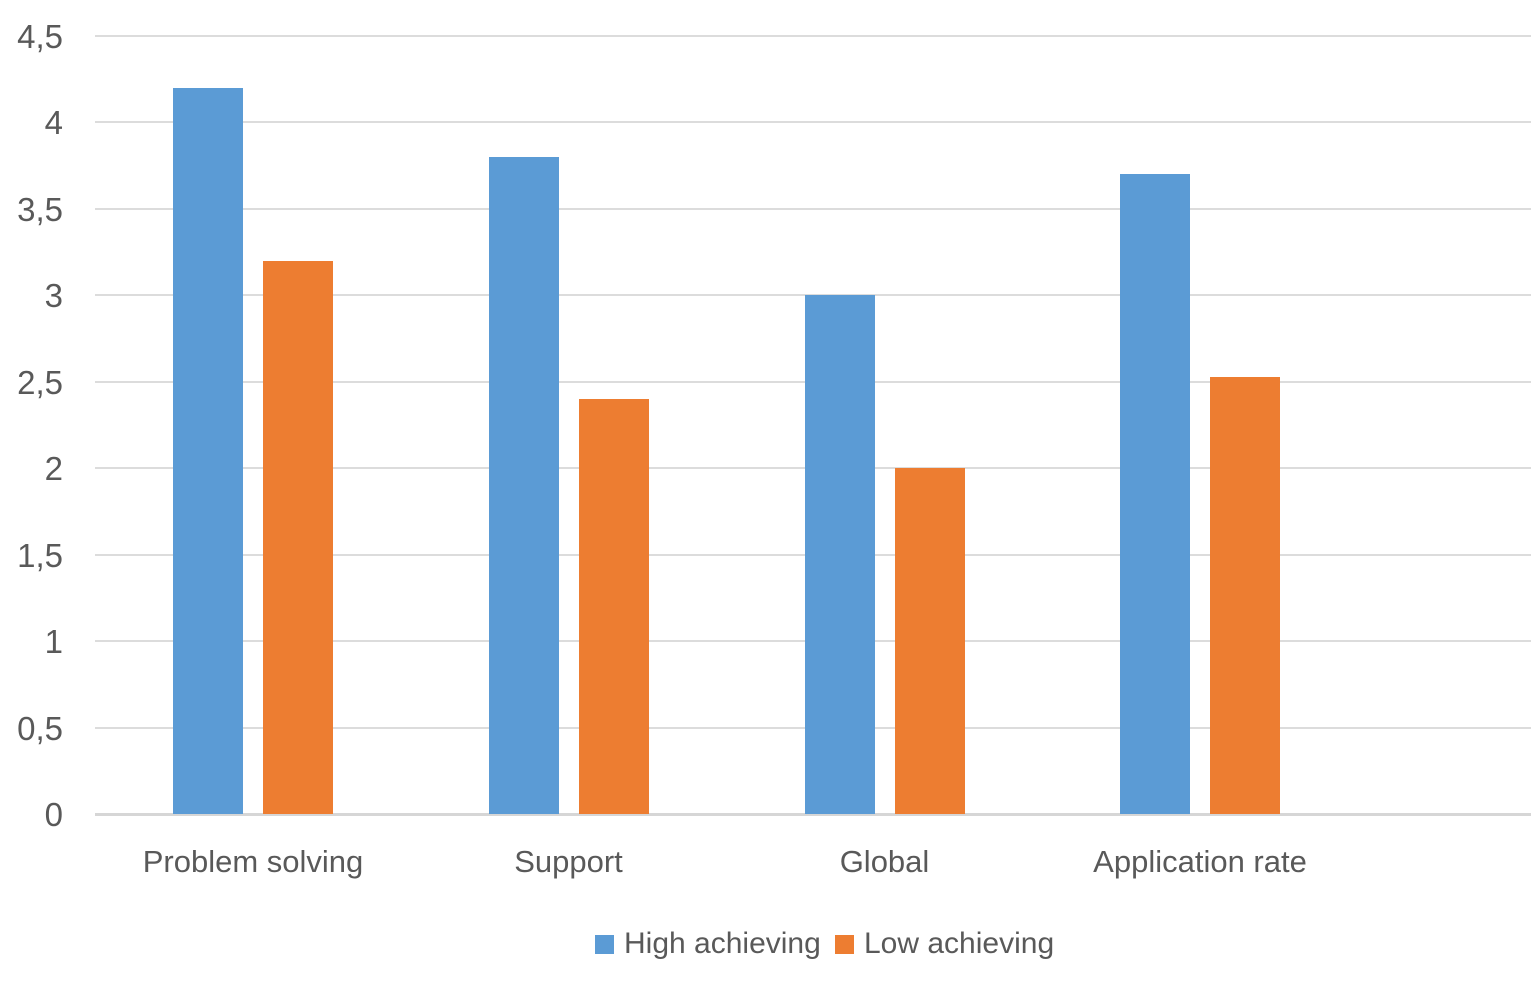 This screenshot has height=994, width=1531. I want to click on bar-high-achieving-support, so click(523, 485).